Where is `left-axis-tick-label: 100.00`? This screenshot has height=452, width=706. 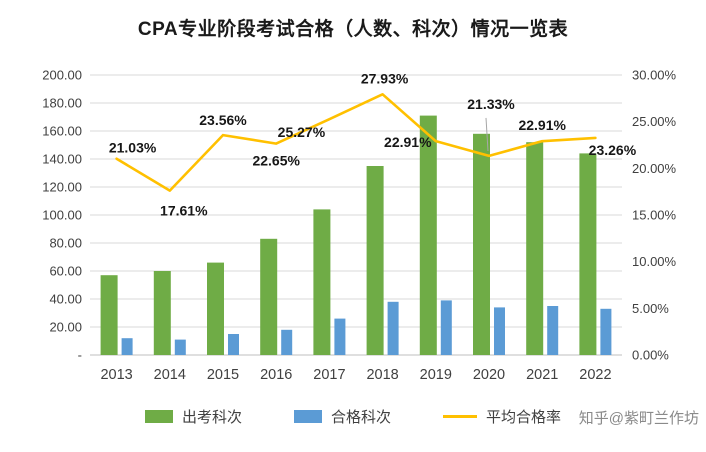
left-axis-tick-label: 100.00 is located at coordinates (62, 215).